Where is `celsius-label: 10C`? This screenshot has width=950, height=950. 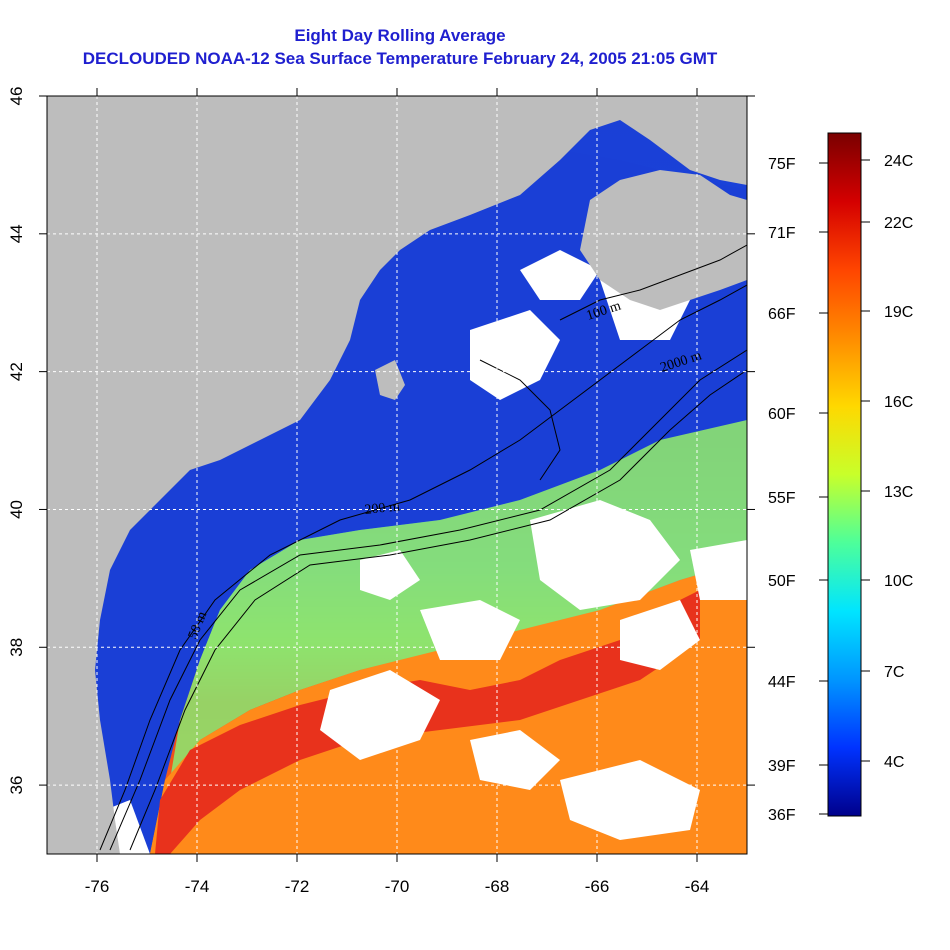
celsius-label: 10C is located at coordinates (898, 581).